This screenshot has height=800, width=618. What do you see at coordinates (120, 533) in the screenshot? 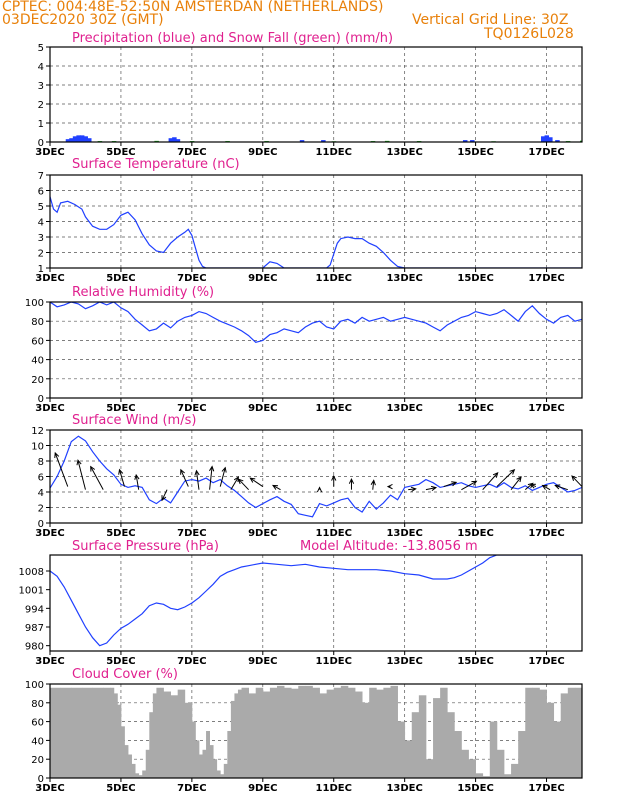
I see `wind-xtick-label: 5DEC` at bounding box center [120, 533].